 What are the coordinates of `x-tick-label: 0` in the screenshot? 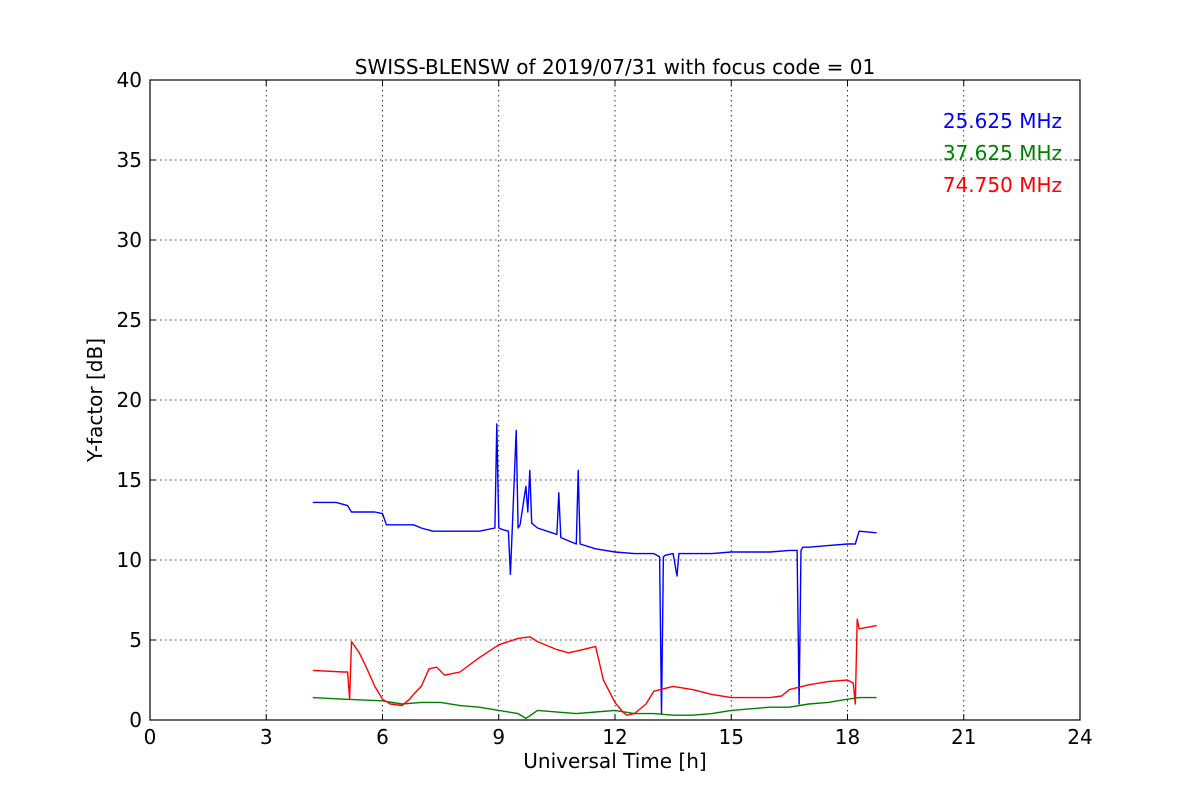 It's located at (150, 737).